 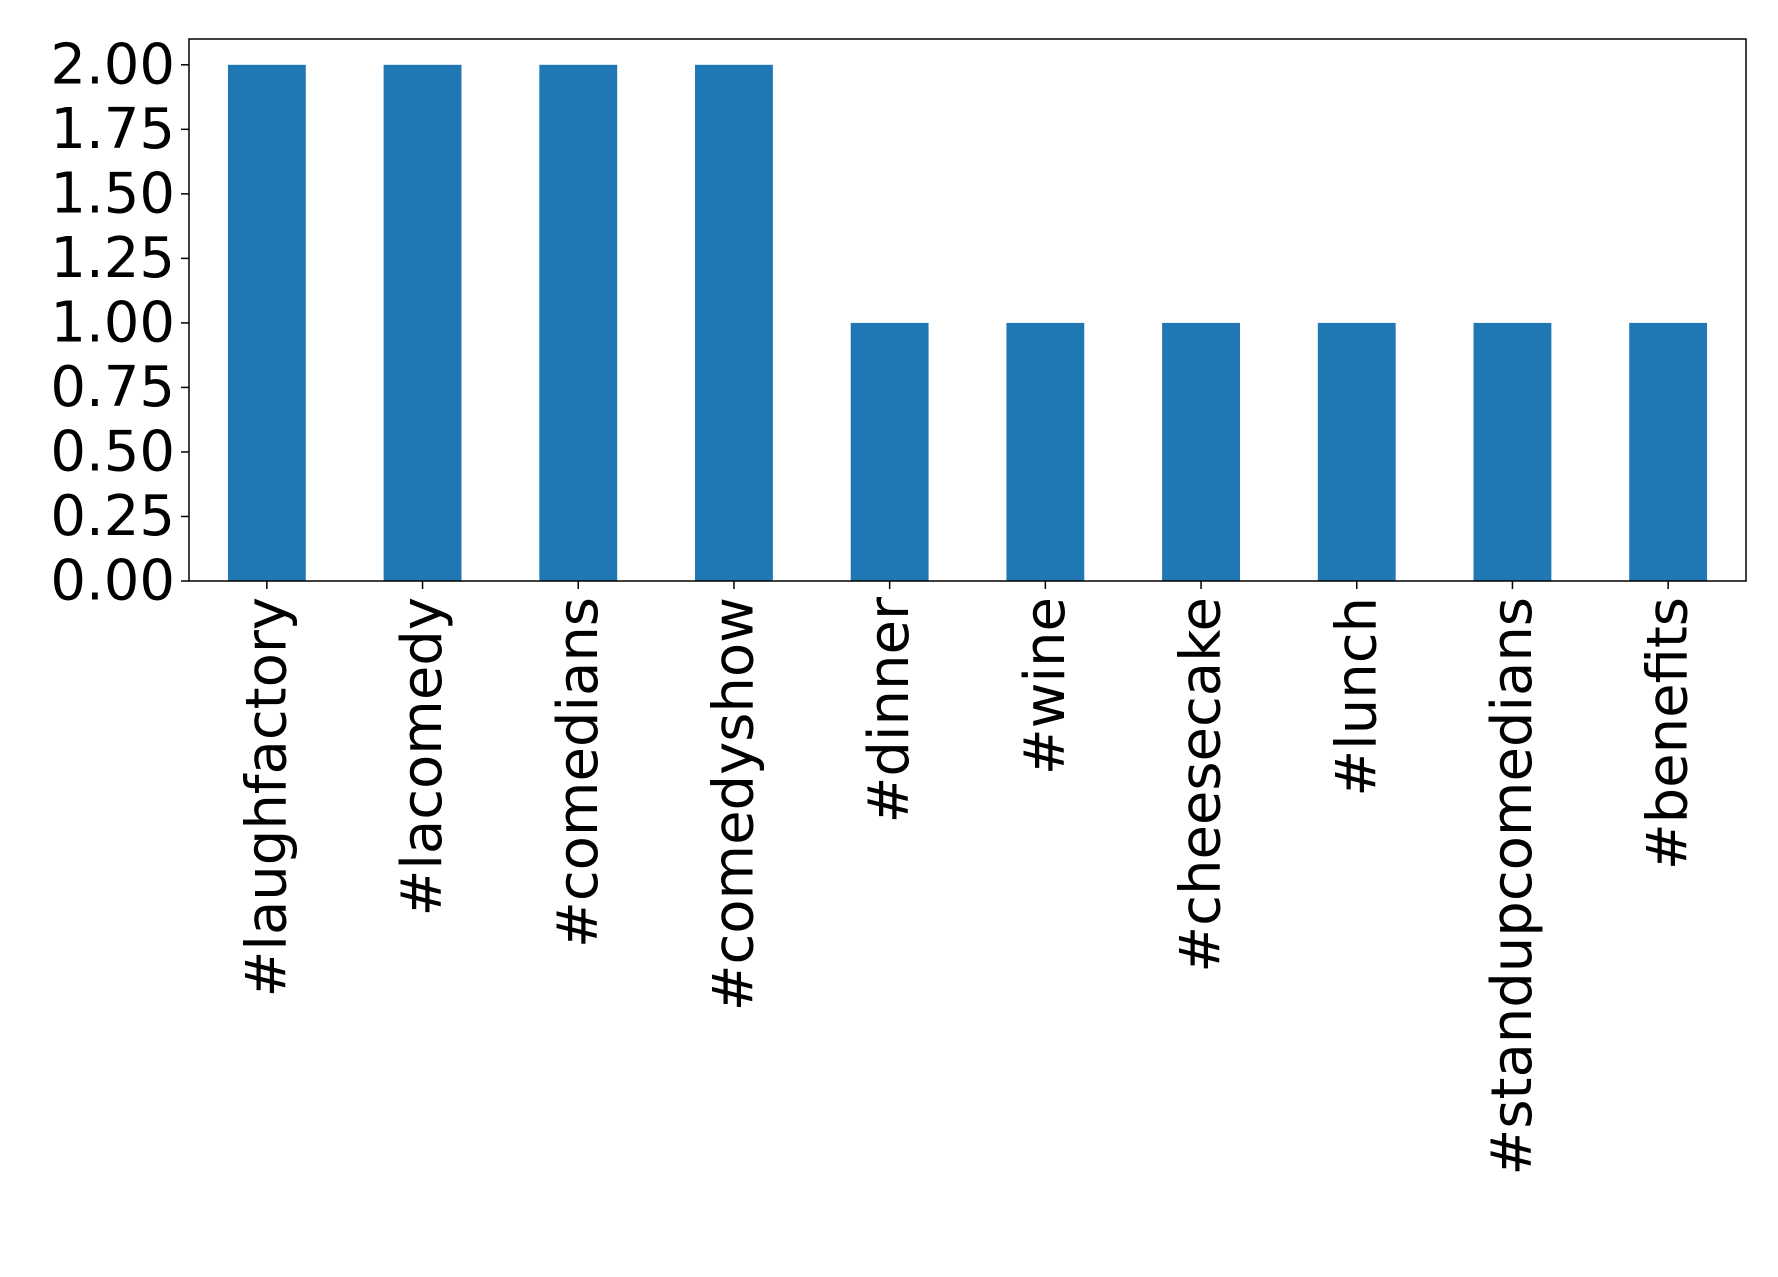 I want to click on x-tick-label: #comedians, so click(x=578, y=772).